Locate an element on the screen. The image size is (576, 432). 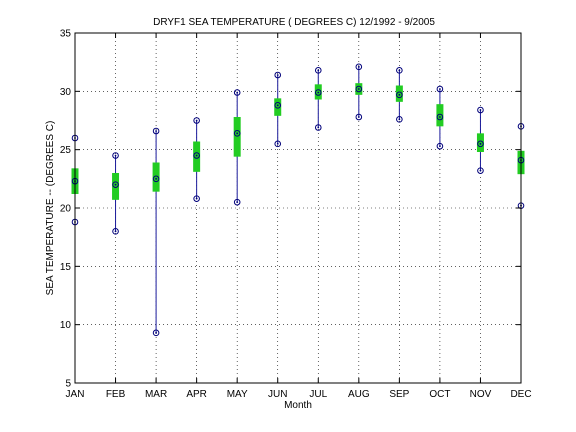
x-axis-title: Month is located at coordinates (298, 405).